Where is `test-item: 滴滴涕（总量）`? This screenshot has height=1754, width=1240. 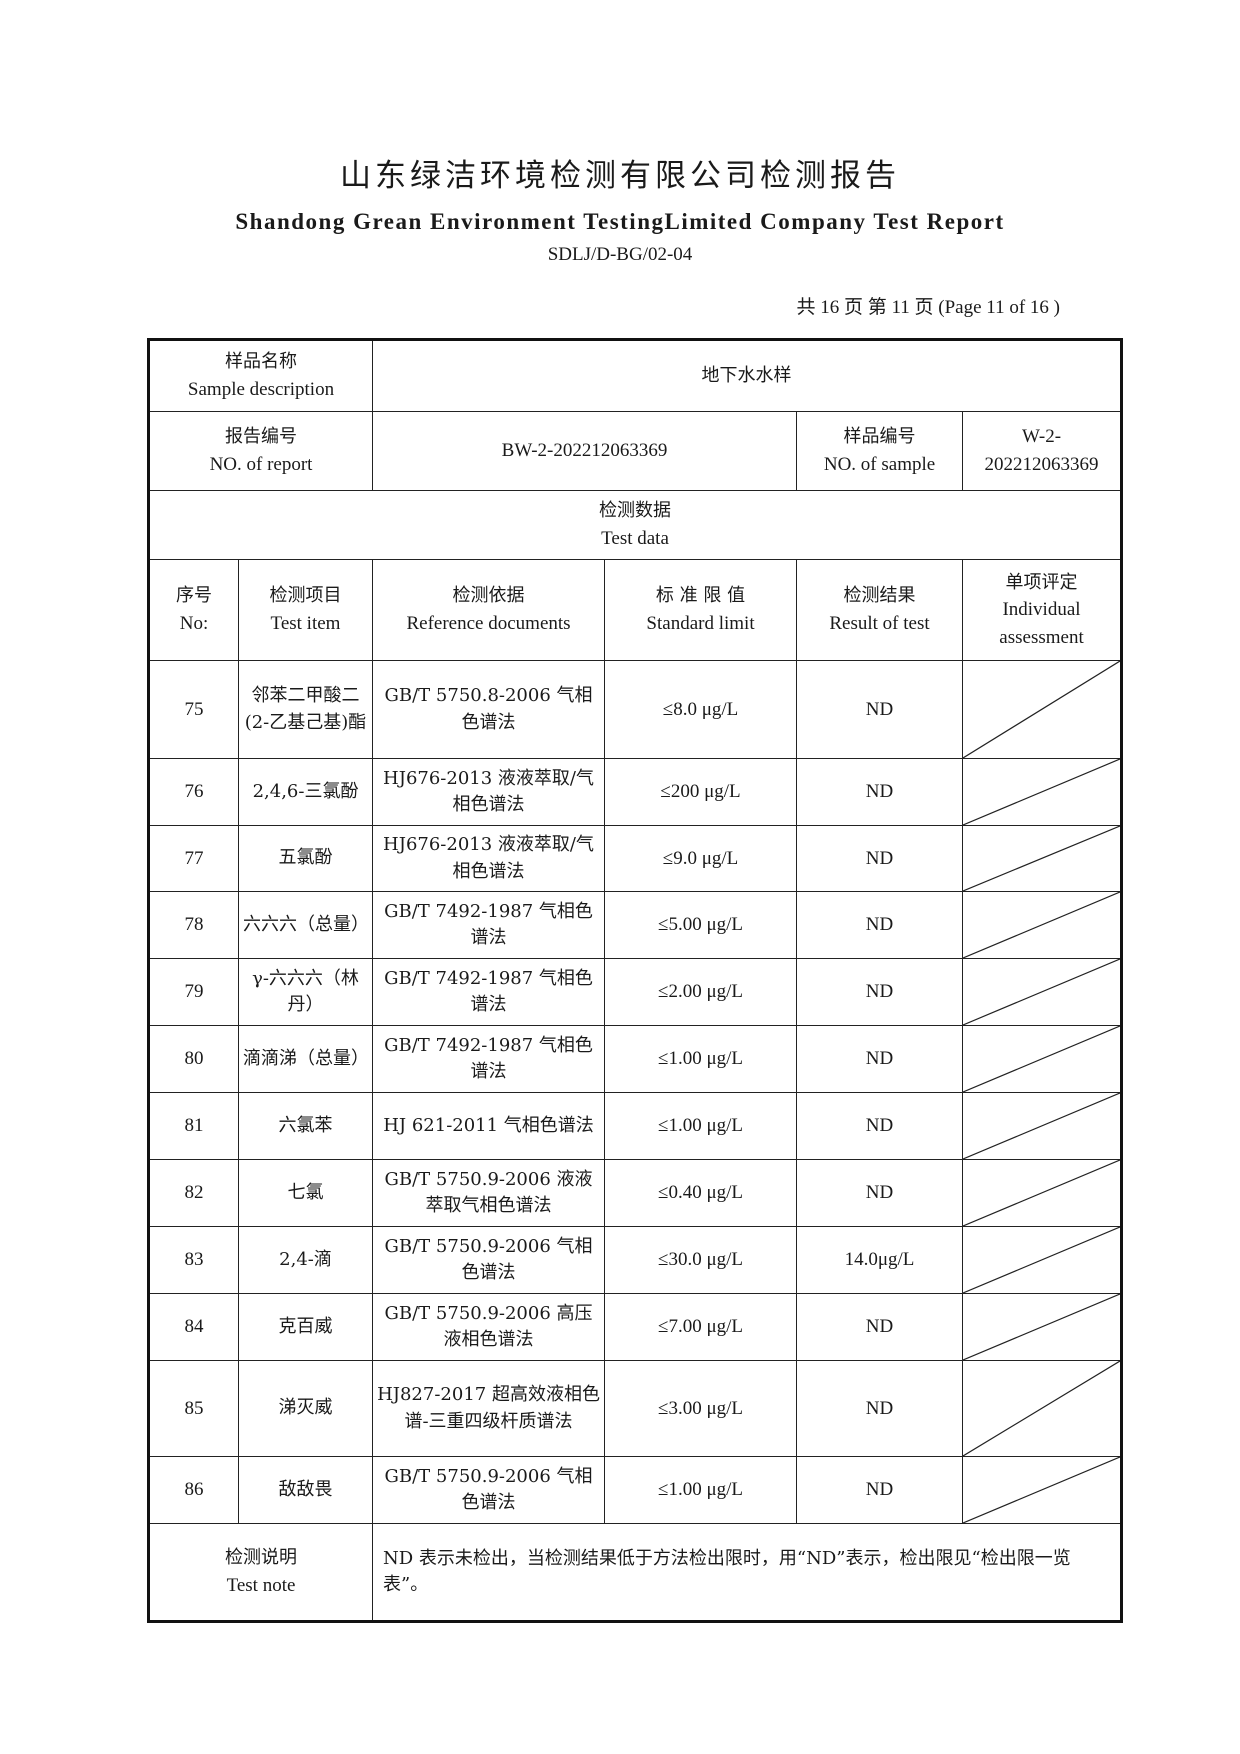 test-item: 滴滴涕（总量） is located at coordinates (305, 1059).